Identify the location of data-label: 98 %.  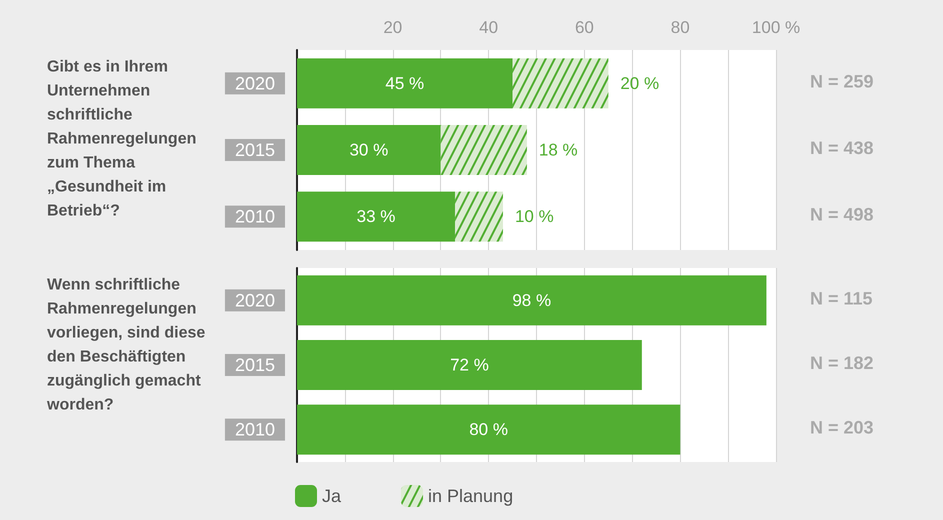
(532, 300).